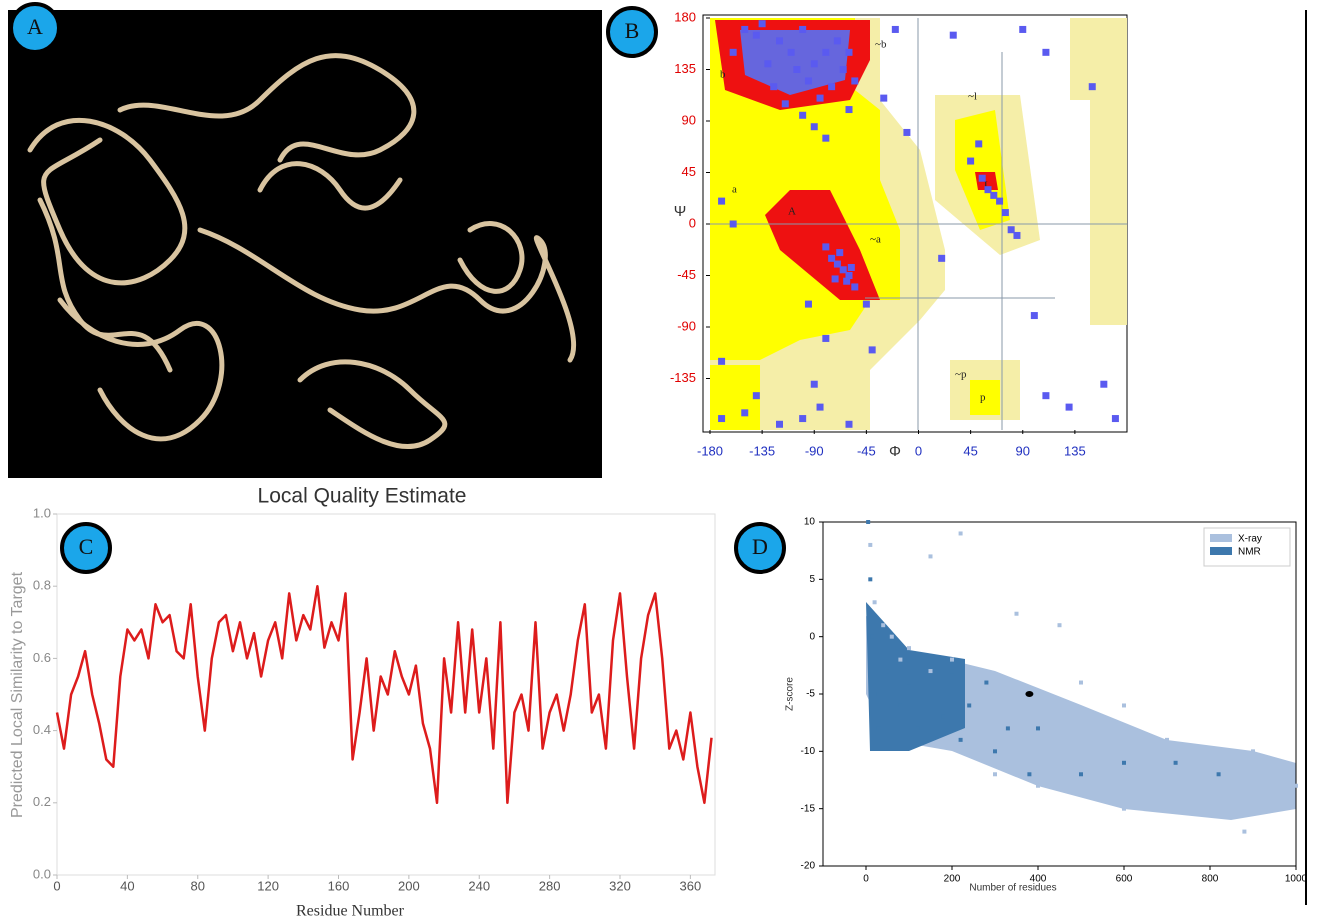  What do you see at coordinates (952, 879) in the screenshot?
I see `x-tick-label: 200` at bounding box center [952, 879].